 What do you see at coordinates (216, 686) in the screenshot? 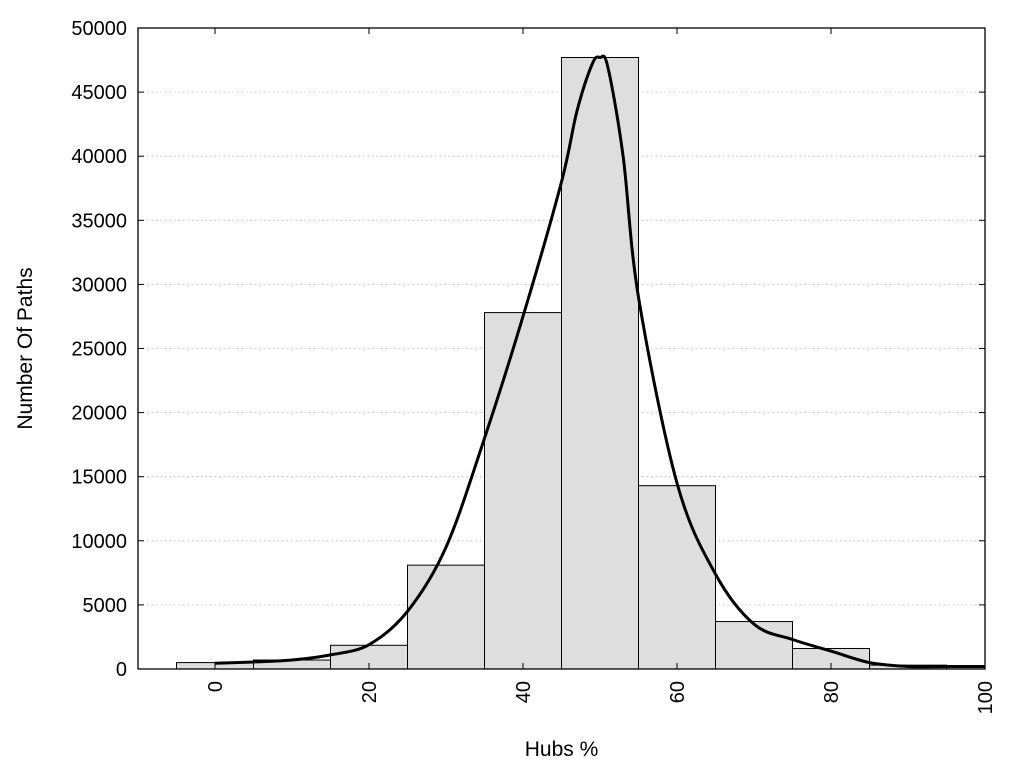
I see `x-tick-label: 0` at bounding box center [216, 686].